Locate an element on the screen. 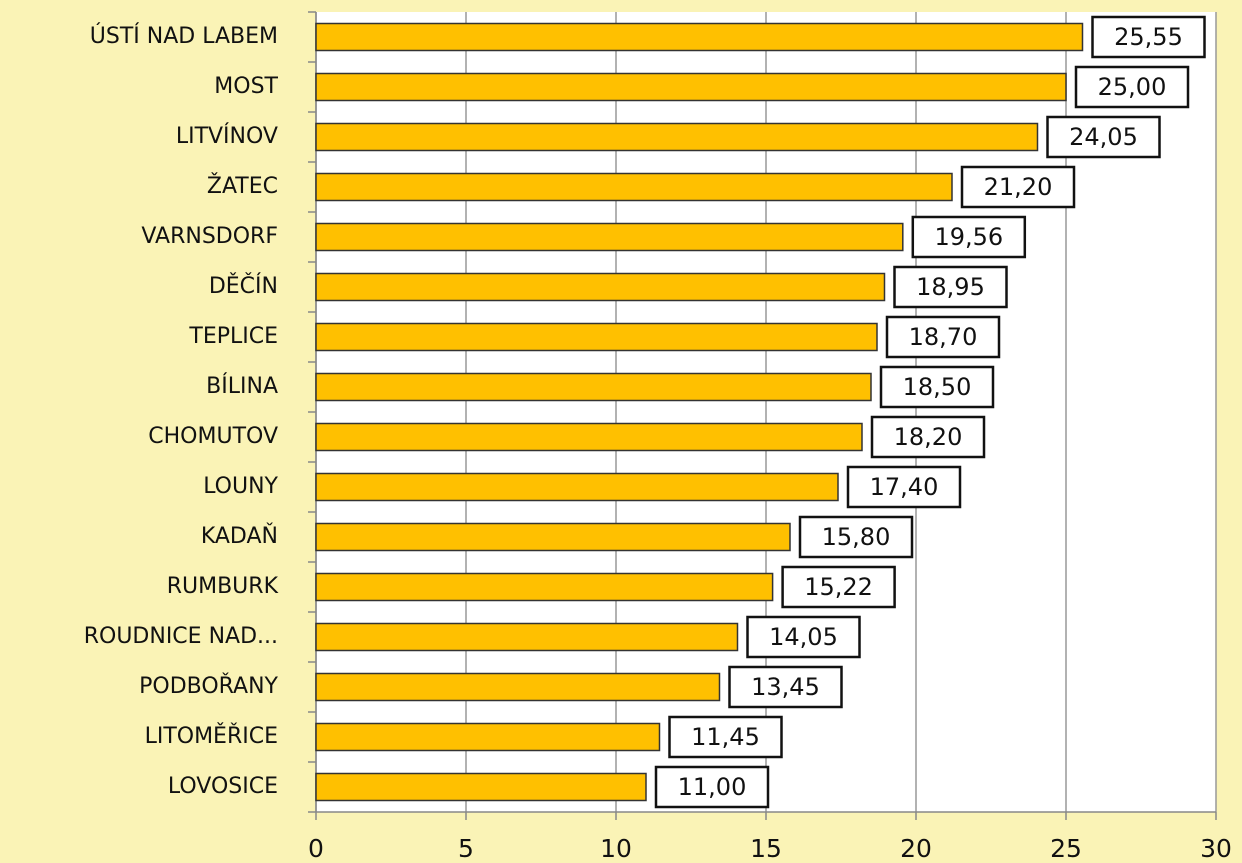  y-tick-label: PODBOŘANY is located at coordinates (208, 686).